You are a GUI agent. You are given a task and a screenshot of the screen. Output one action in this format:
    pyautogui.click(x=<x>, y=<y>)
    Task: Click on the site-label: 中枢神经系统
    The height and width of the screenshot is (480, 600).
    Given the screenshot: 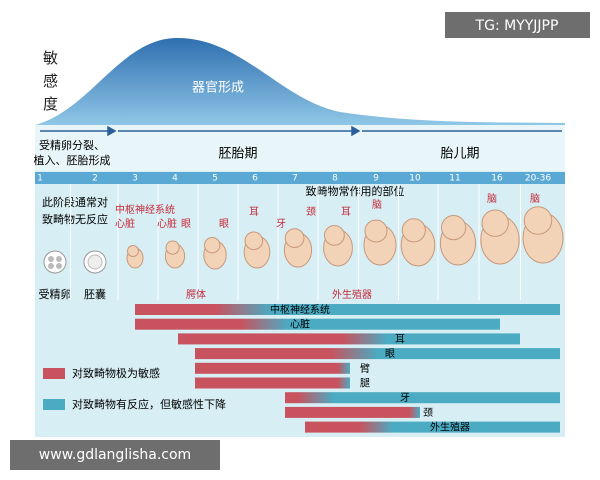 What is the action you would take?
    pyautogui.click(x=145, y=209)
    